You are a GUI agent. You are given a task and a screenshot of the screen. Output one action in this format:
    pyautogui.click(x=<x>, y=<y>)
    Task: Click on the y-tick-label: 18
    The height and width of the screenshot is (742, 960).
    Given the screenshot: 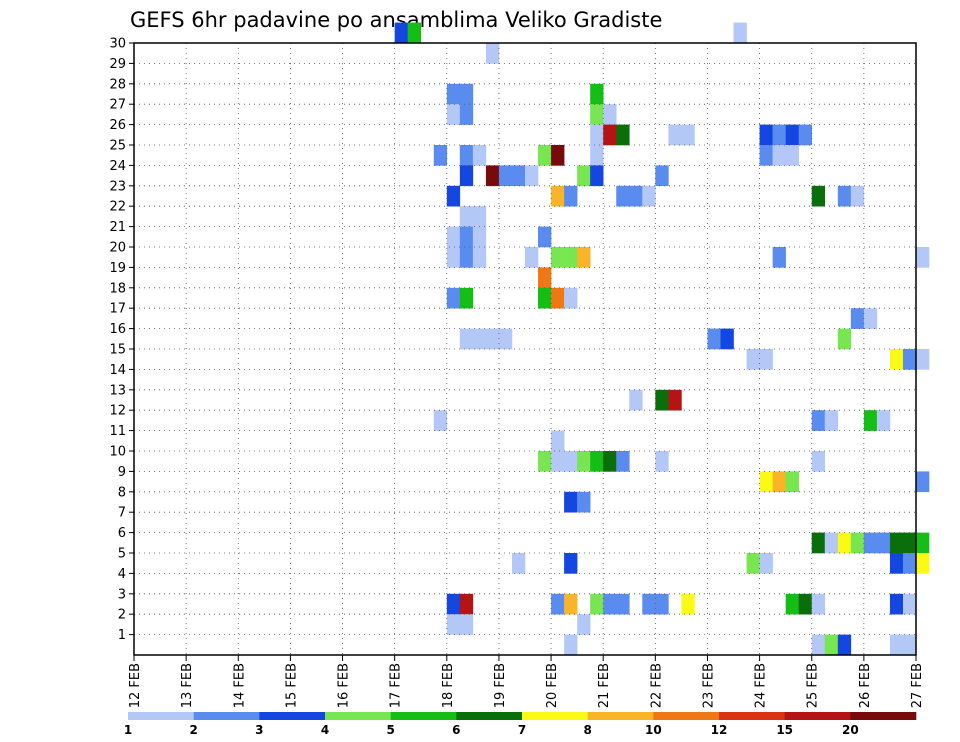 What is the action you would take?
    pyautogui.click(x=117, y=288)
    